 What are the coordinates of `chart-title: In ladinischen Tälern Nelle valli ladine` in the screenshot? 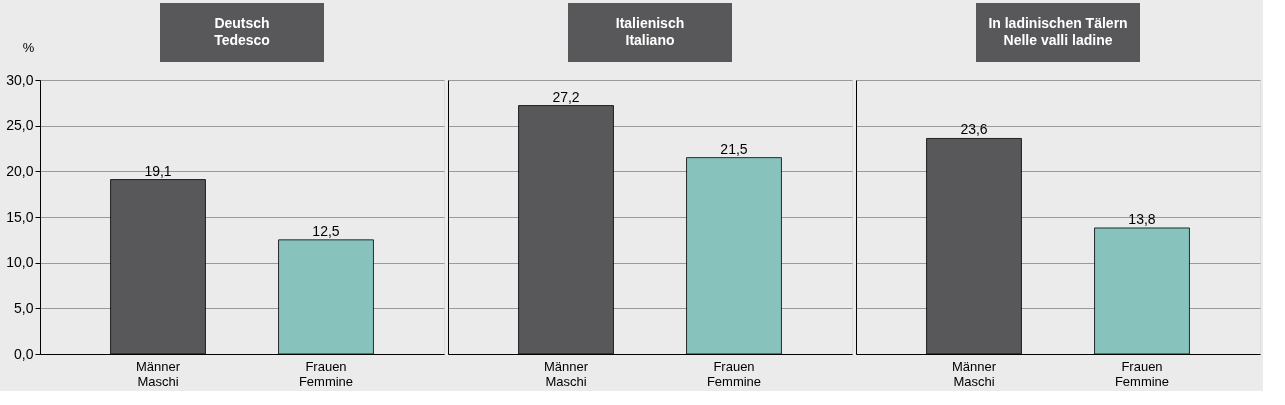 It's located at (1058, 31).